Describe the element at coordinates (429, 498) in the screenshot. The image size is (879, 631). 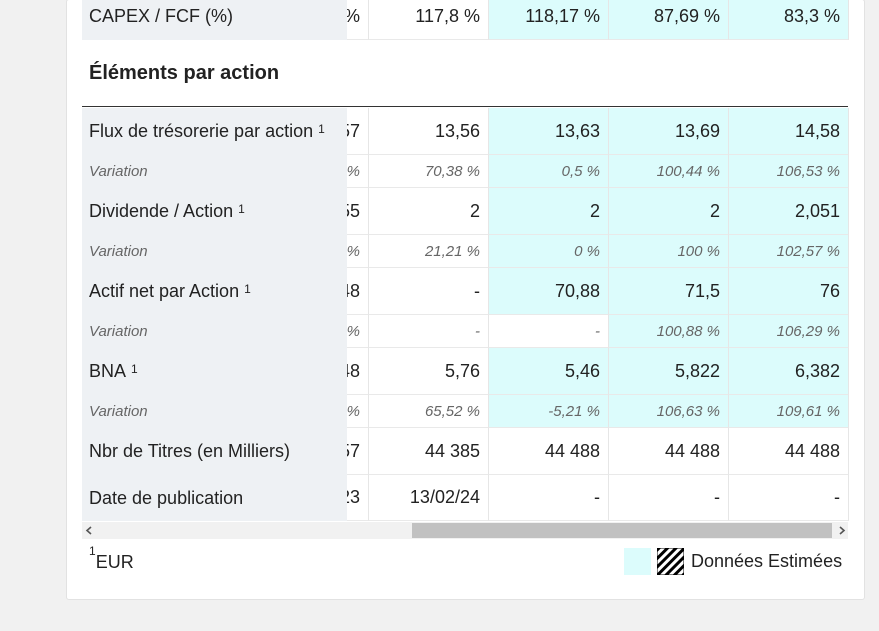
I see `value-cell: 13/02/24` at that location.